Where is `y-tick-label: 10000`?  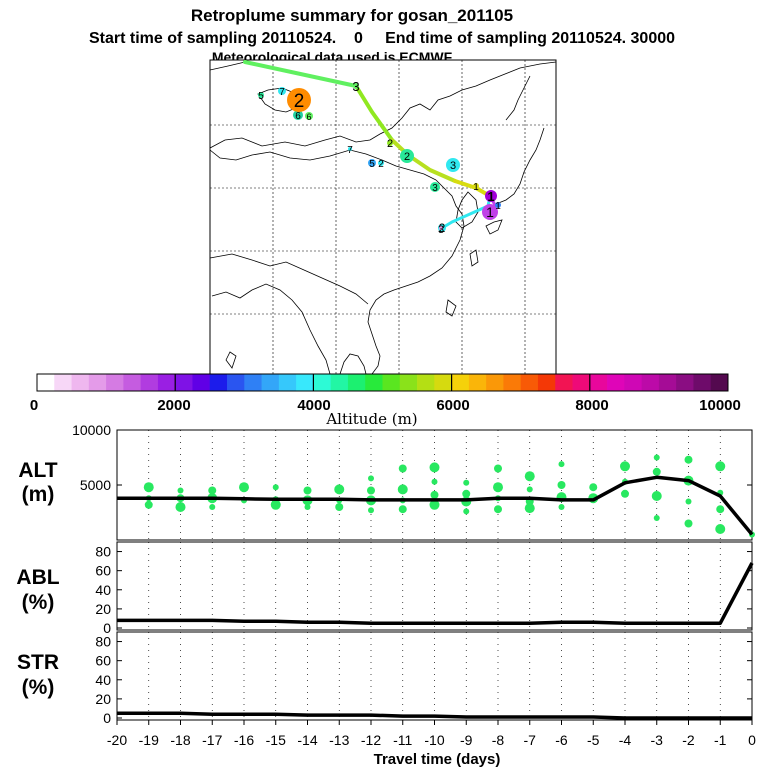 y-tick-label: 10000 is located at coordinates (91, 430).